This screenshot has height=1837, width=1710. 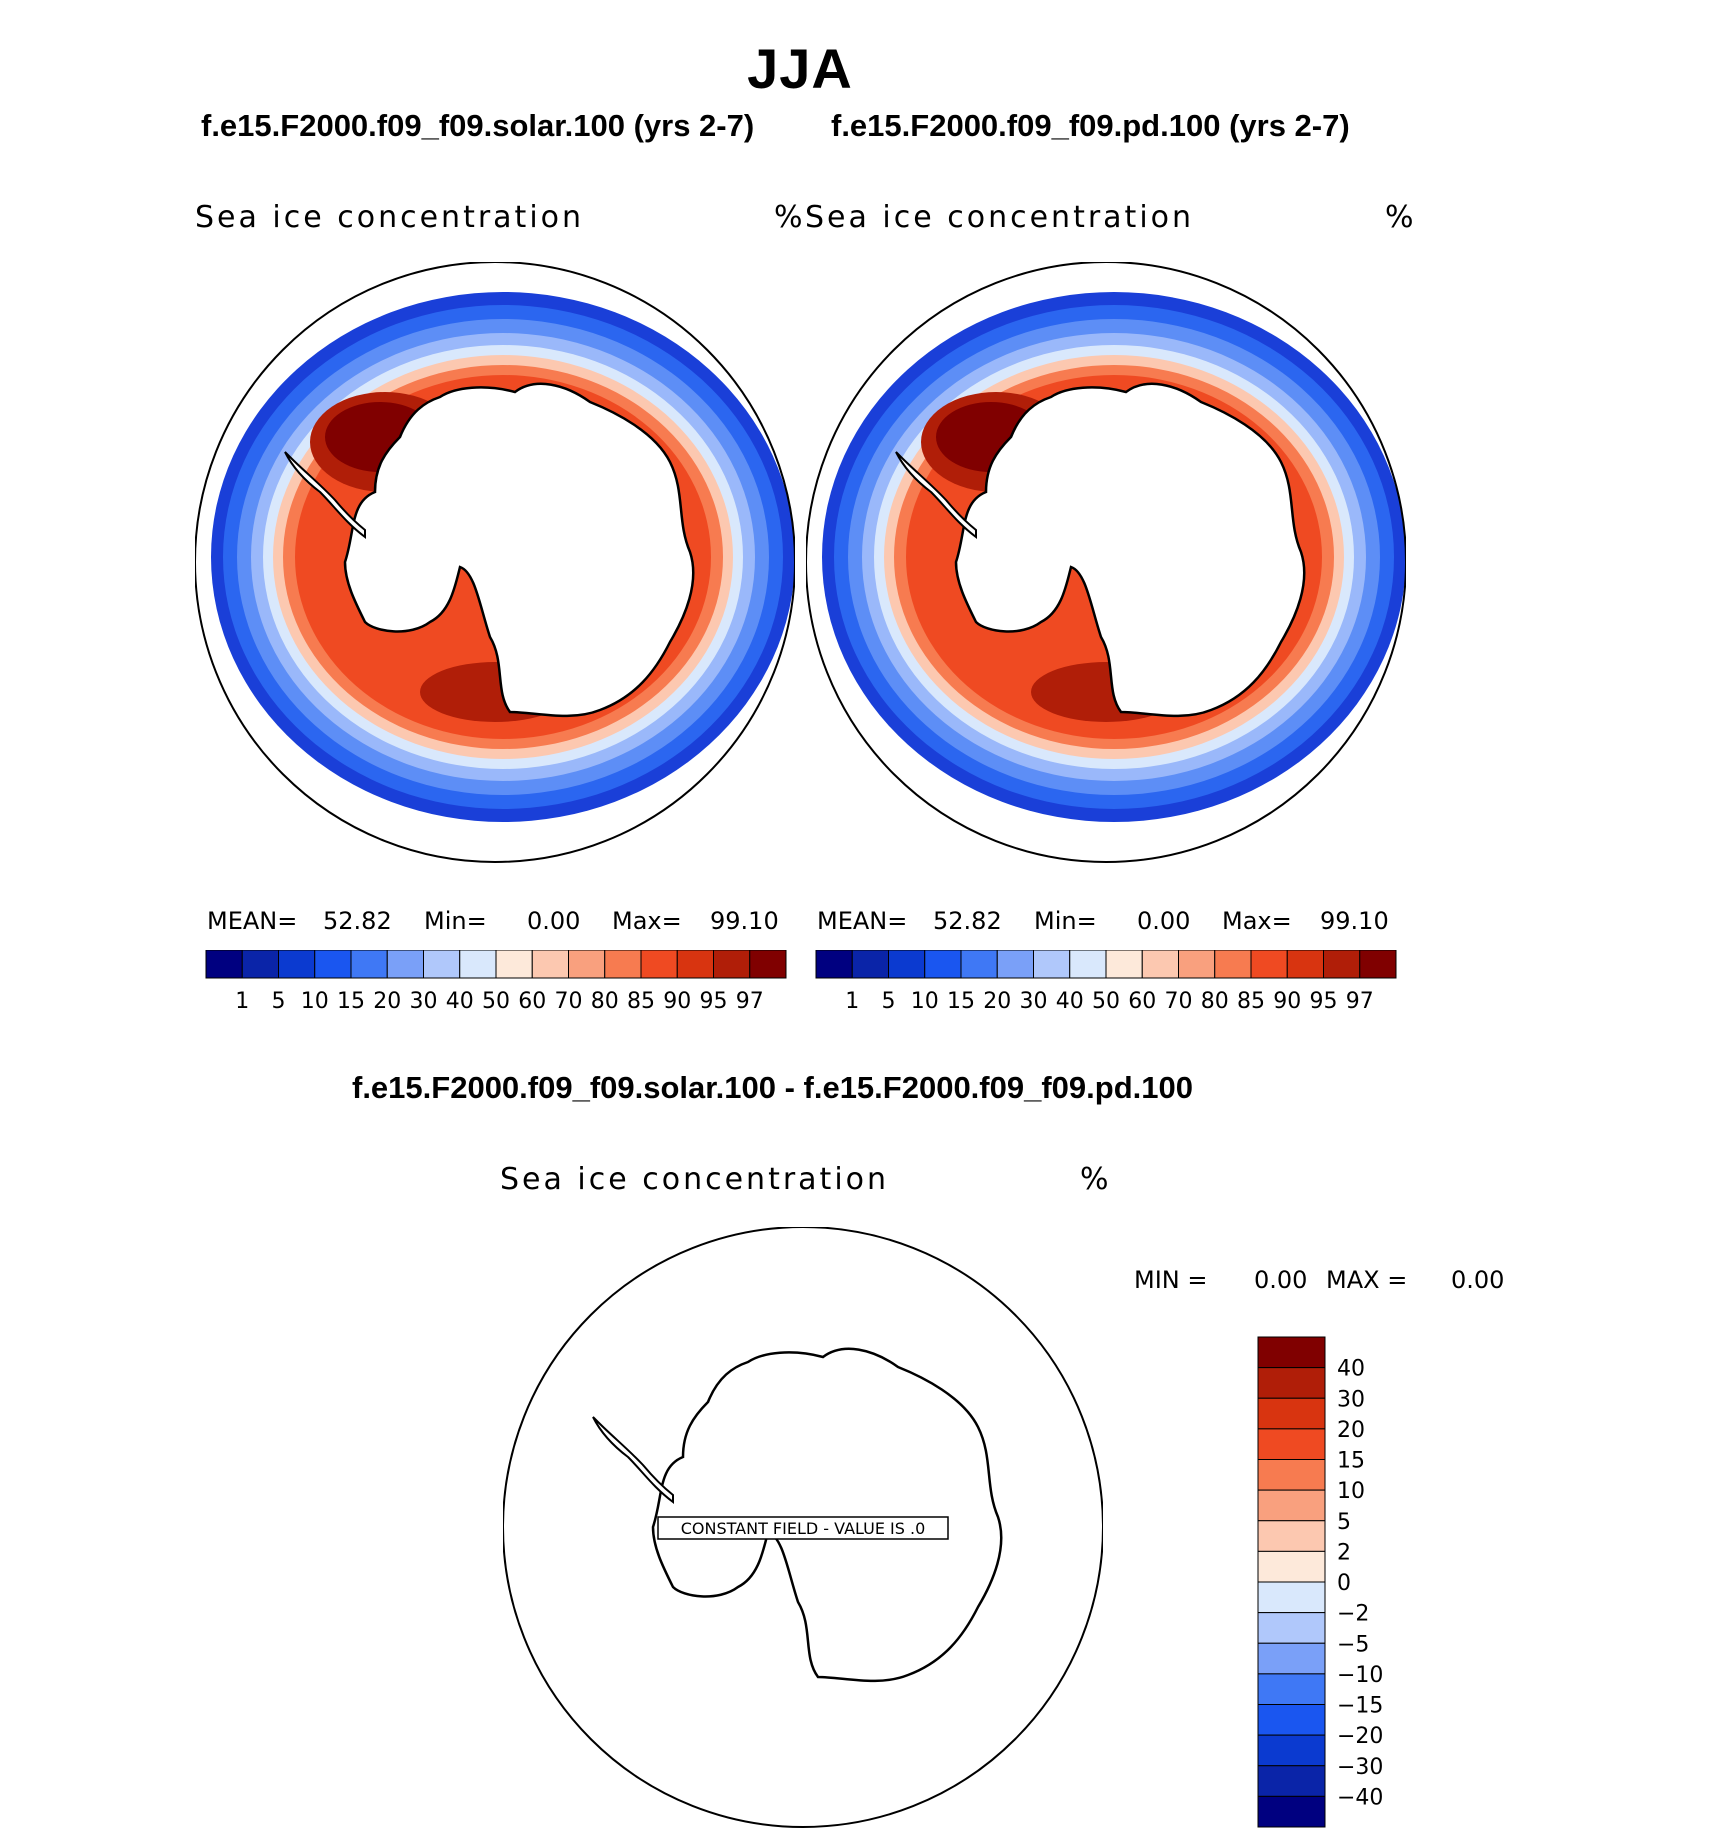 I want to click on diff-colorbar-tick-label: 10, so click(x=1351, y=1491).